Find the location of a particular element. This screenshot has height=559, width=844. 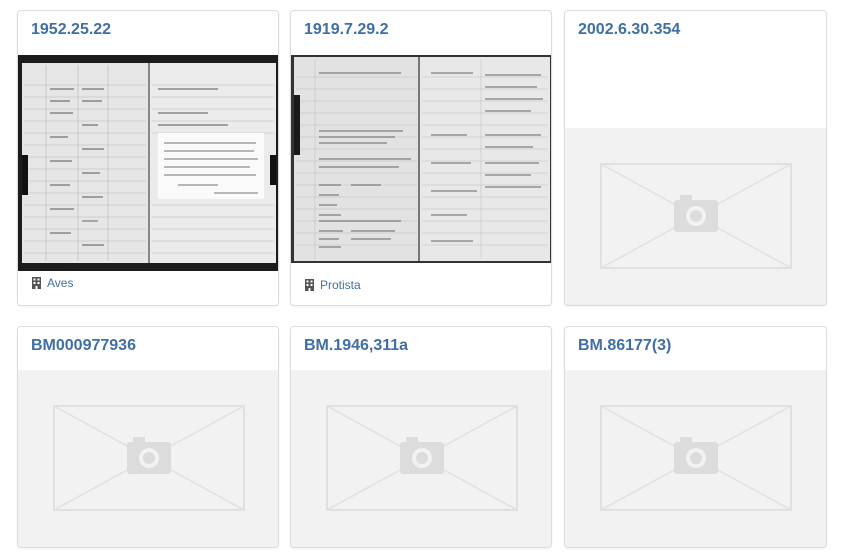

collection-tag: Aves is located at coordinates (52, 283).